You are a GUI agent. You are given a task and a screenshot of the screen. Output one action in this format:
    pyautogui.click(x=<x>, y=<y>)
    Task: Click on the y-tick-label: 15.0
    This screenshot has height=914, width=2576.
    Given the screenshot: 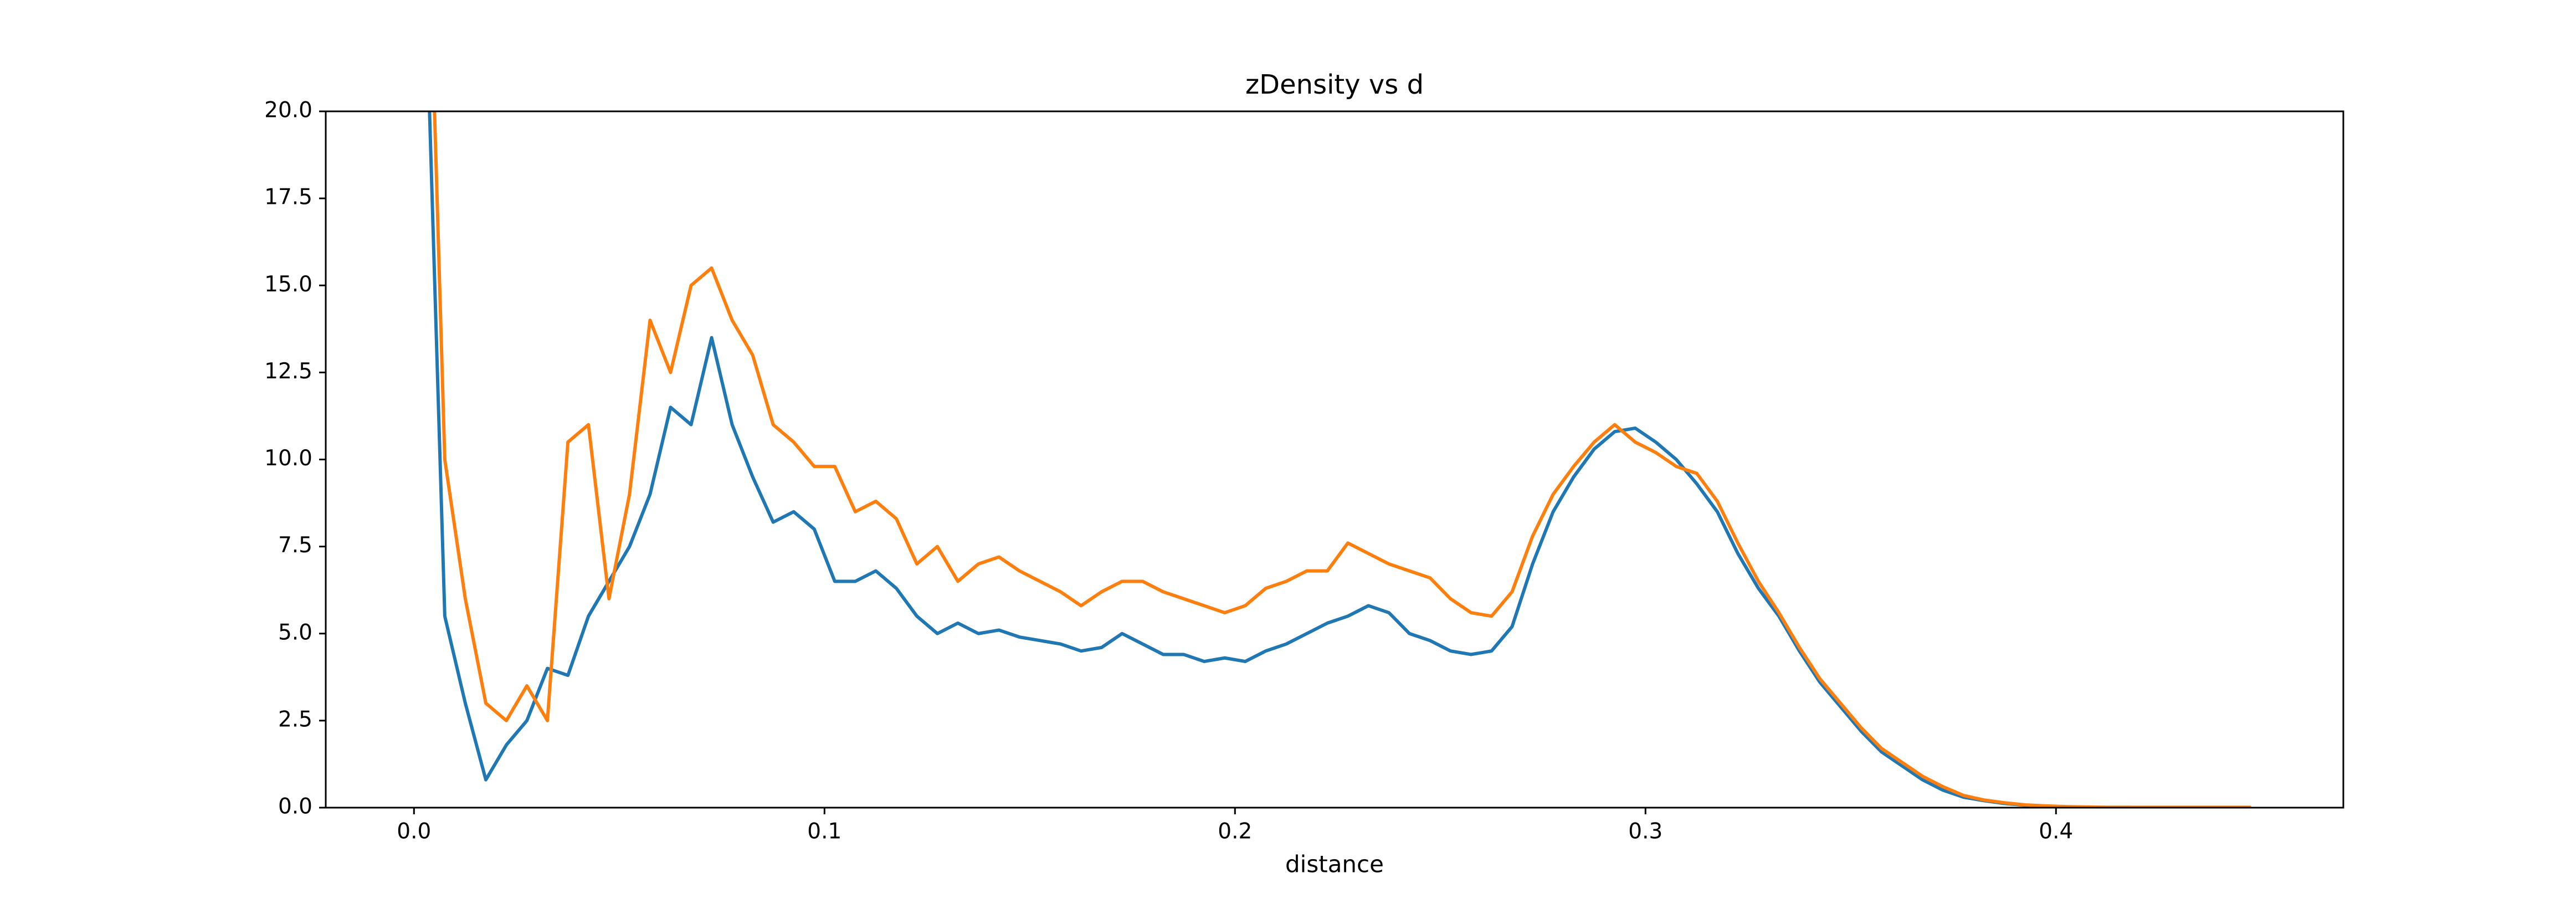 What is the action you would take?
    pyautogui.click(x=288, y=284)
    